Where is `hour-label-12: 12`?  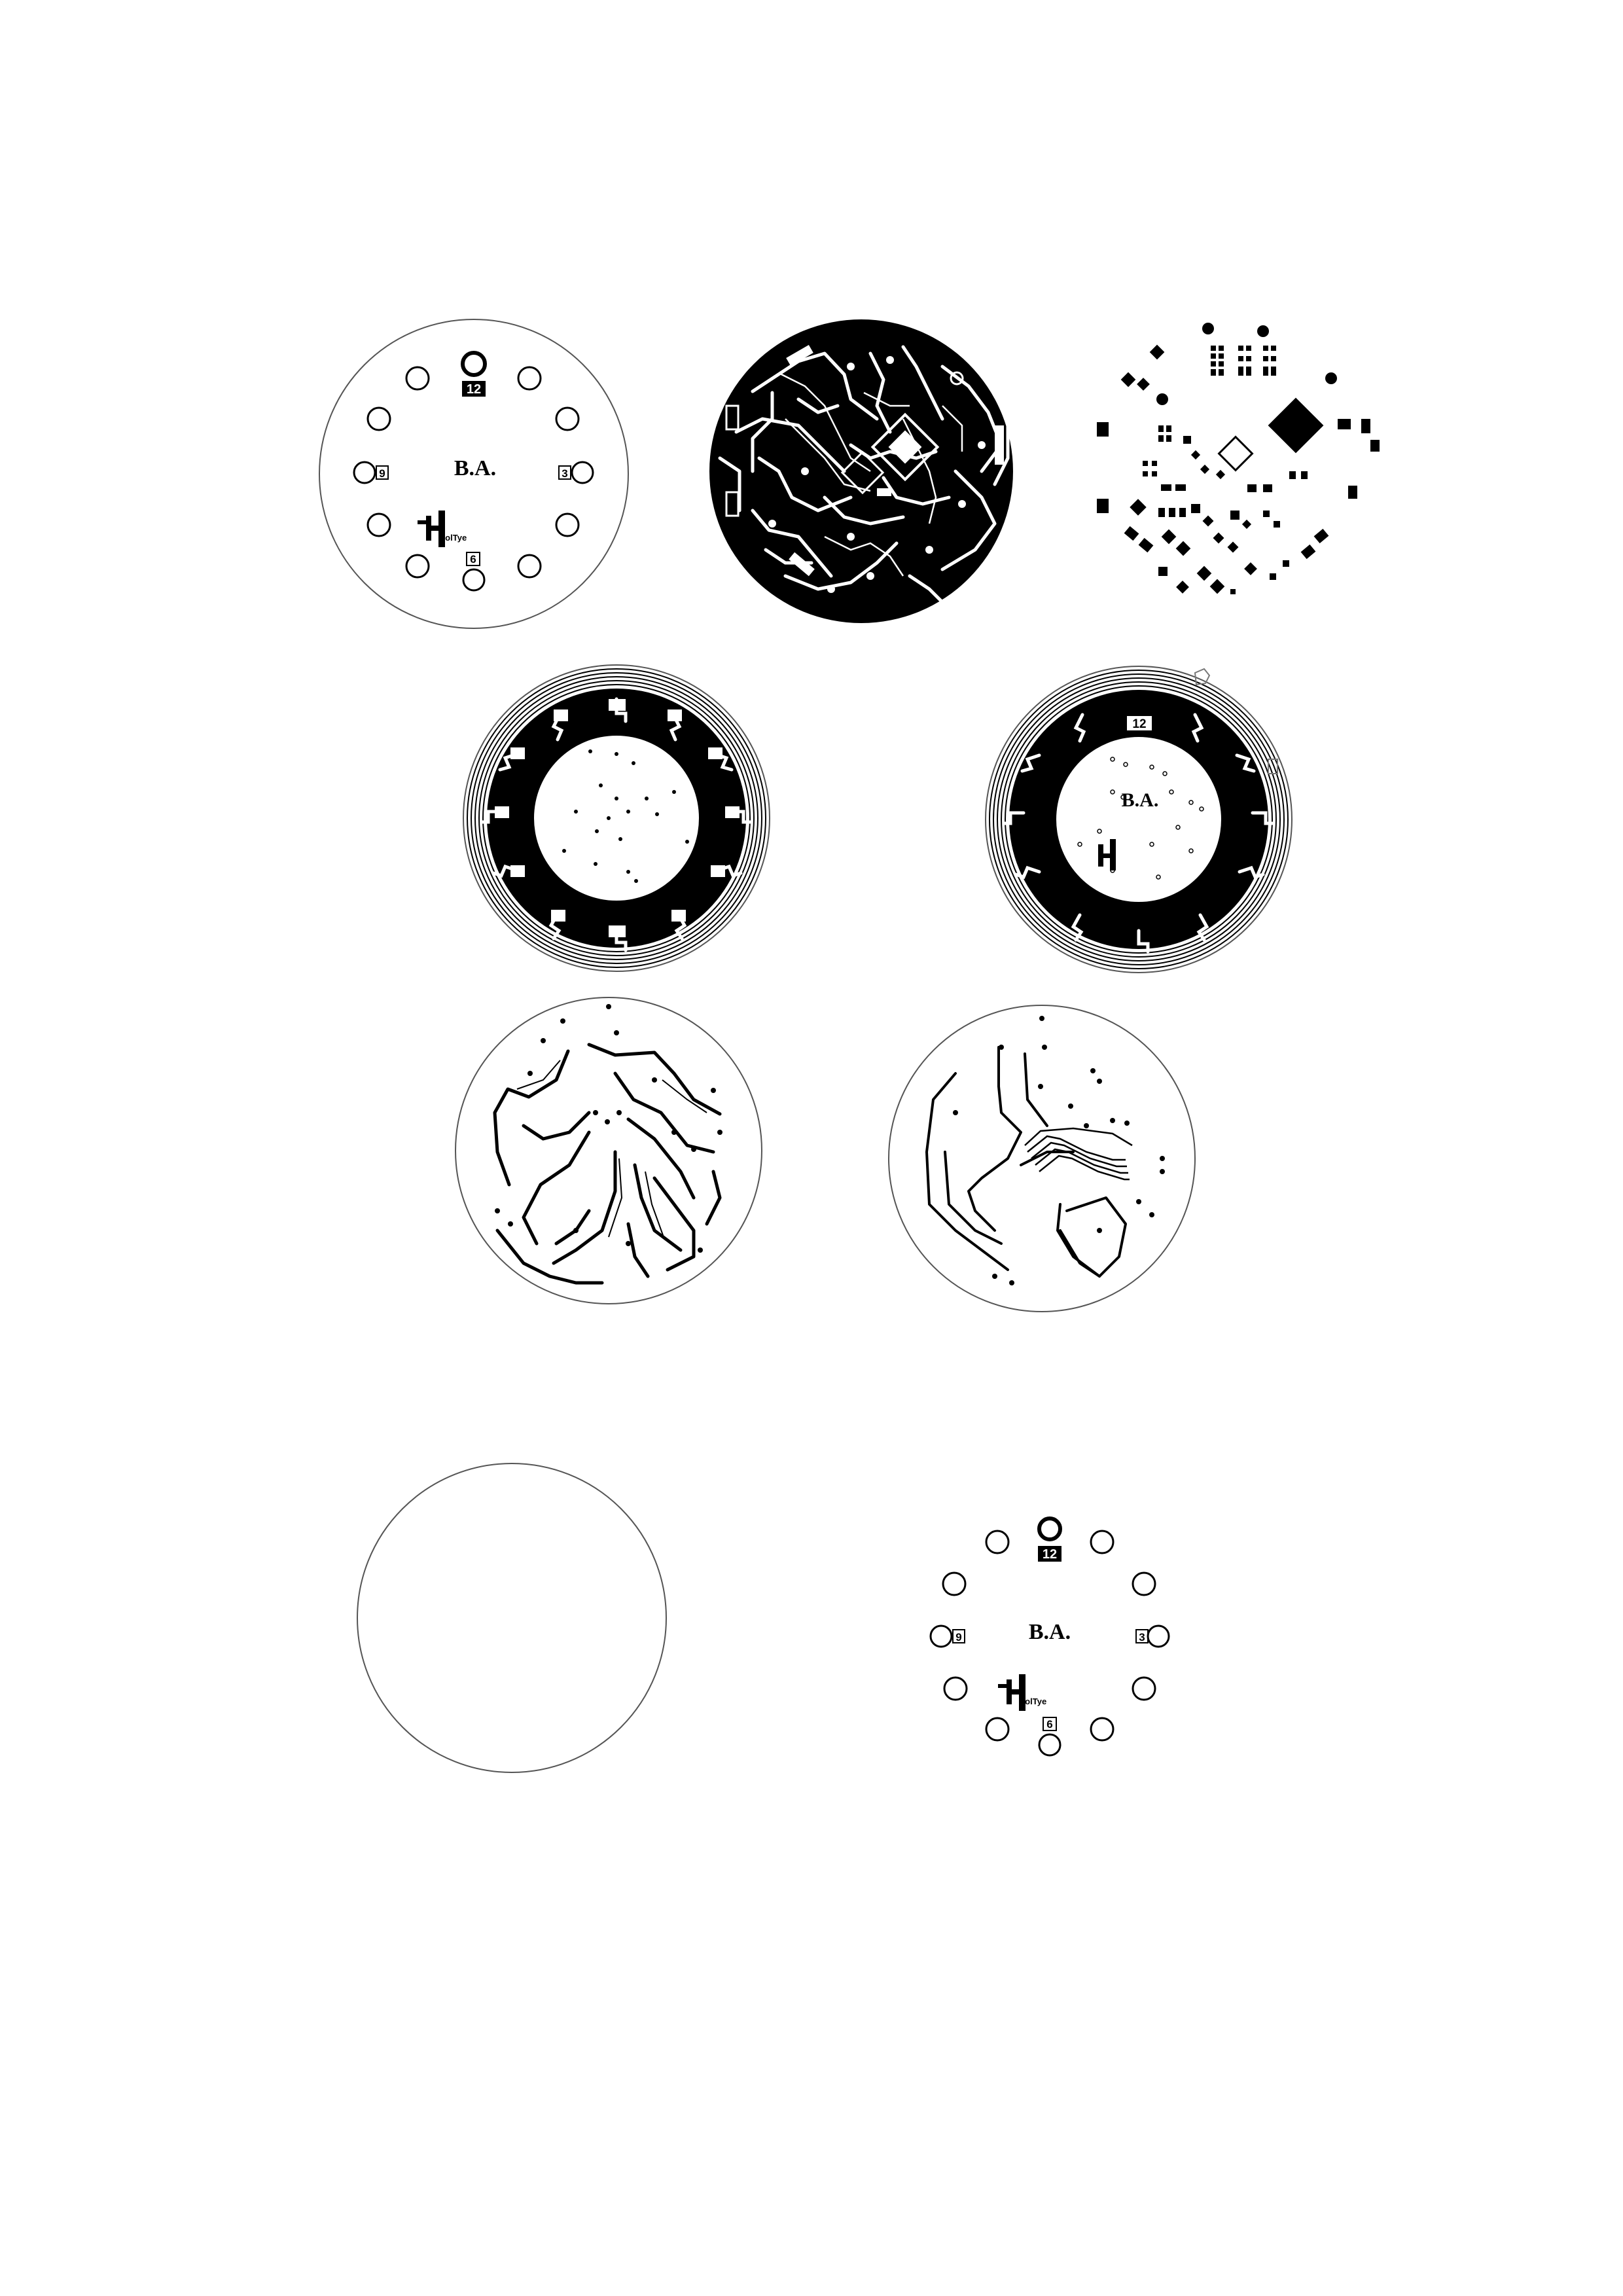
hour-label-12: 12 is located at coordinates (474, 389).